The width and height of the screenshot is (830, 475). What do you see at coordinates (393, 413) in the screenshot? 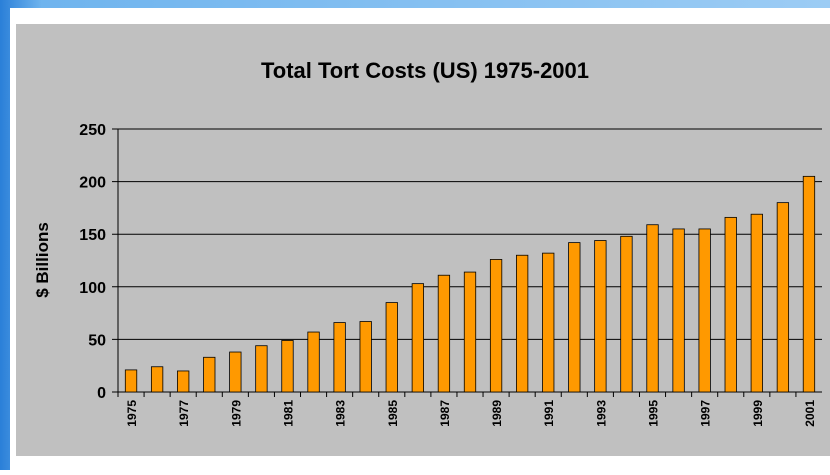
I see `x-tick-label: 1985` at bounding box center [393, 413].